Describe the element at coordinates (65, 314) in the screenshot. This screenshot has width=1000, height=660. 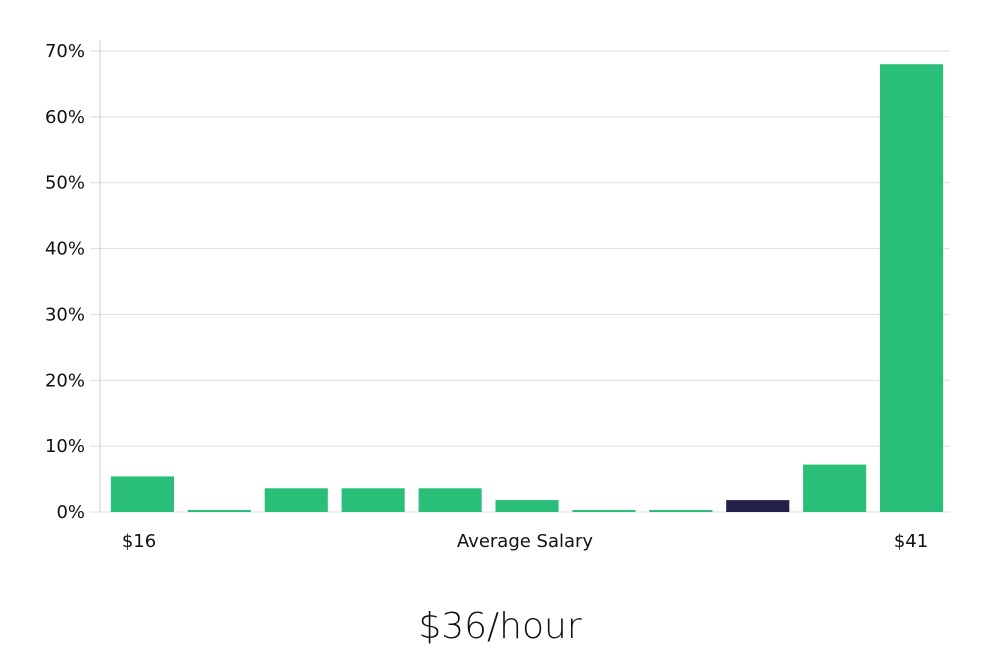
I see `y-tick-label: 30%` at that location.